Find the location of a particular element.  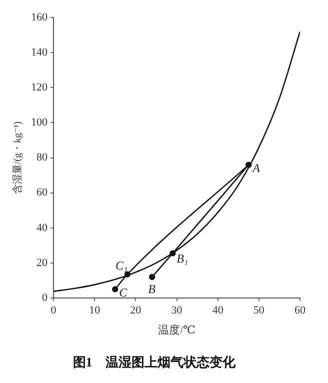

annotation: B₁ is located at coordinates (182, 258).